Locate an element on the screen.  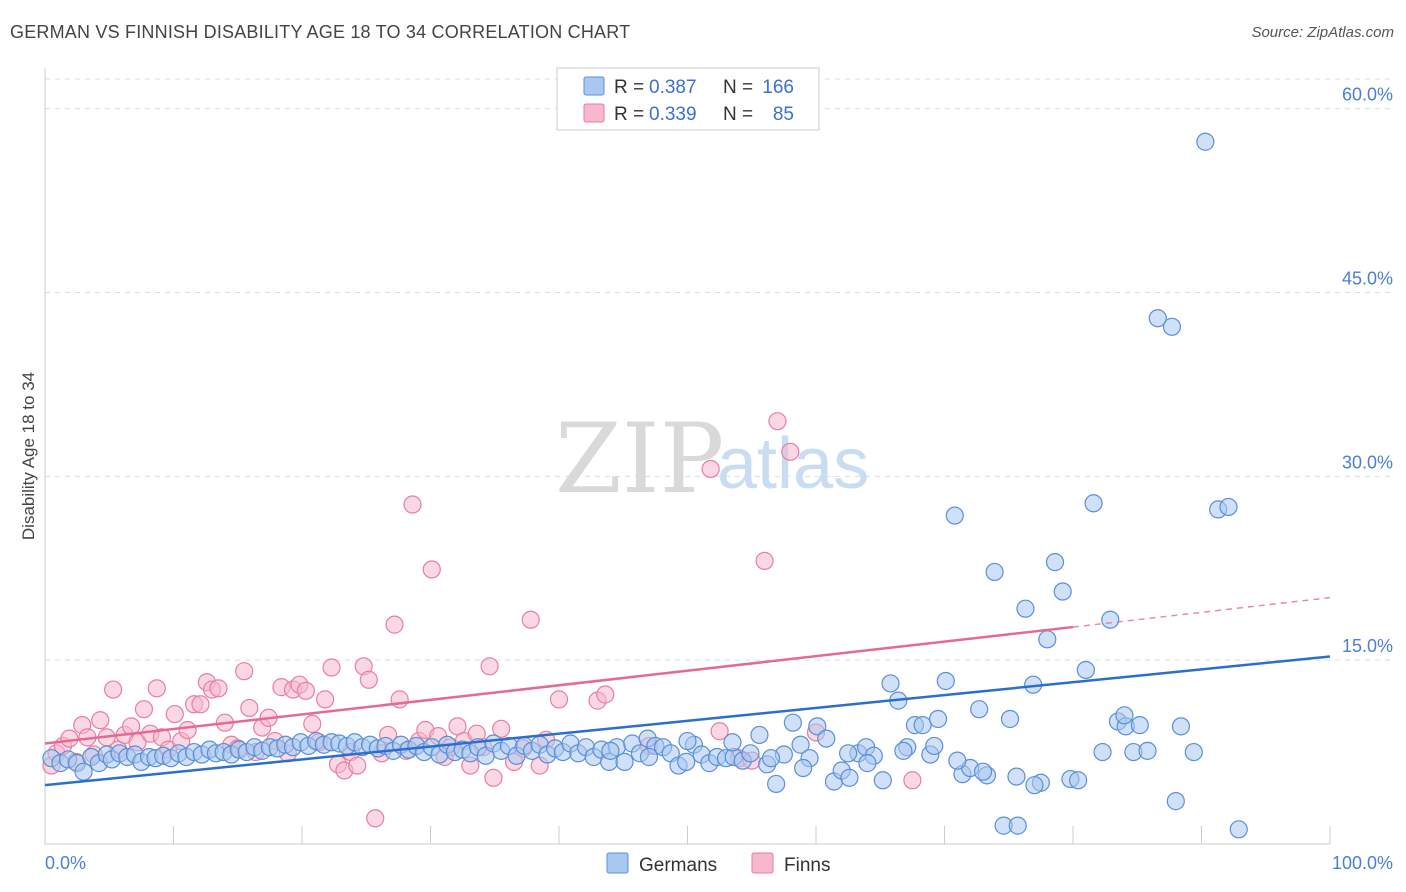
legend-n-value-finns: 85 is located at coordinates (783, 114).